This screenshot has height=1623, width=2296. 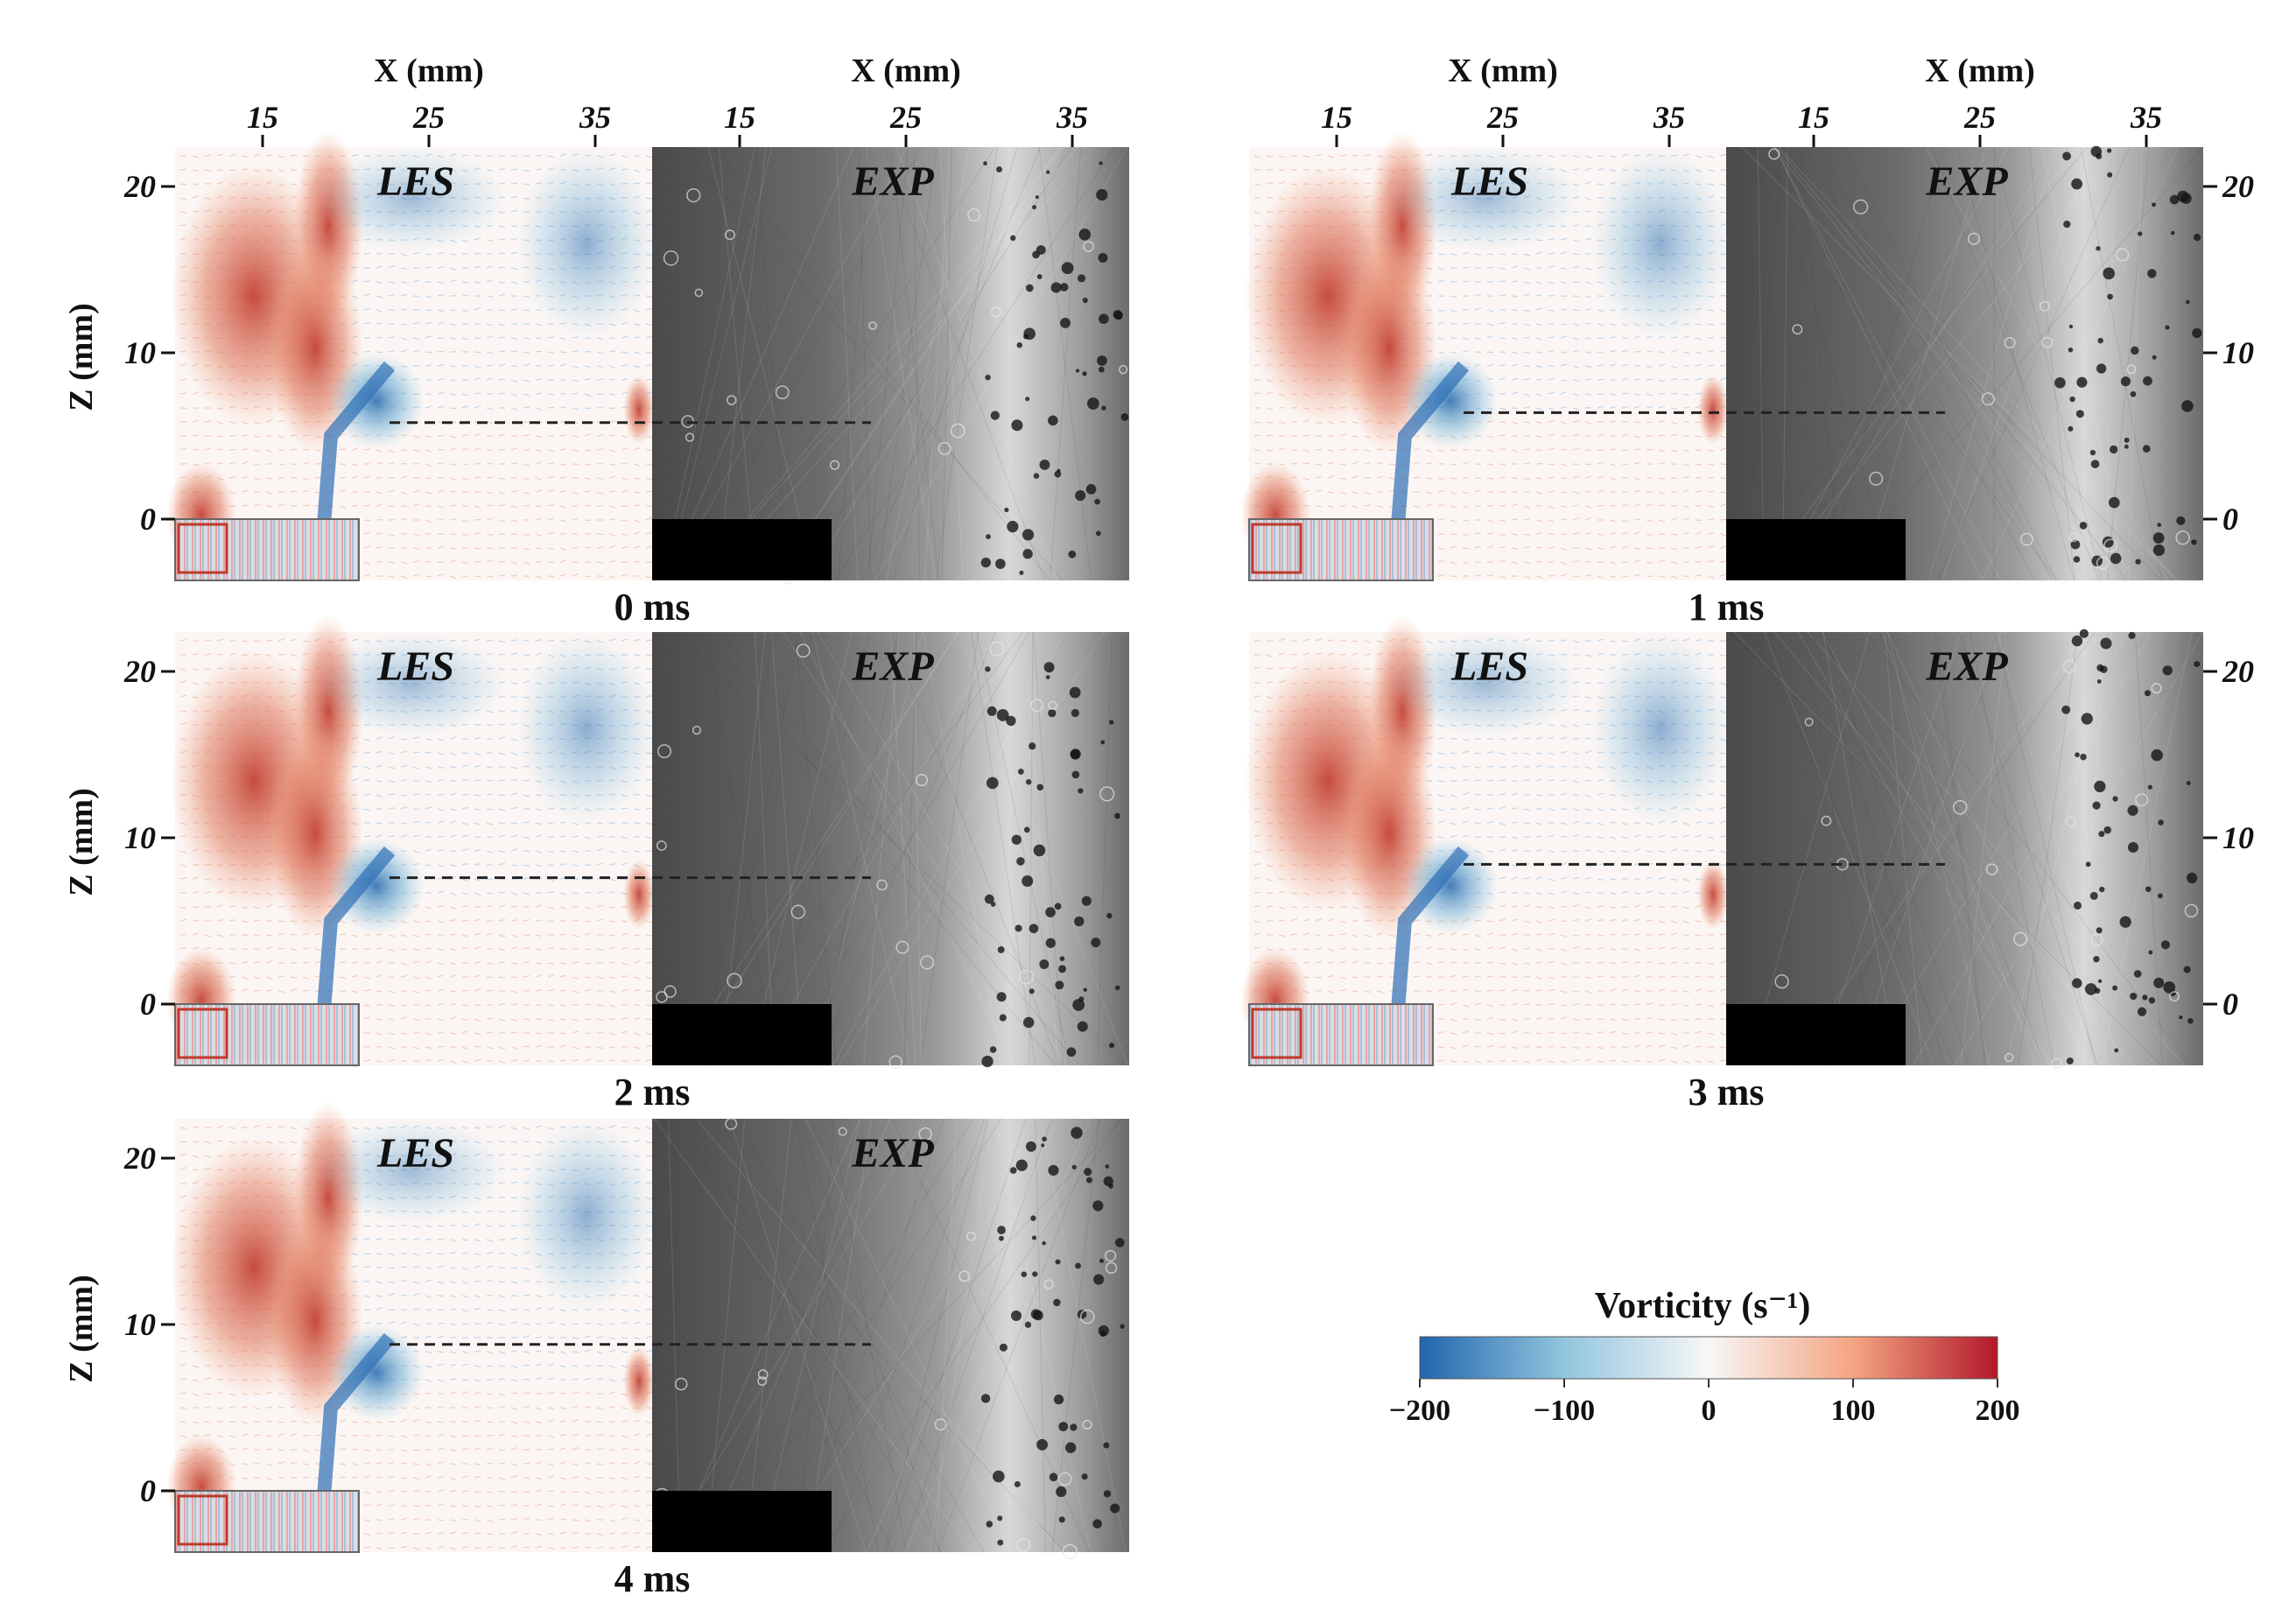 I want to click on time-label: 2 ms, so click(x=653, y=1092).